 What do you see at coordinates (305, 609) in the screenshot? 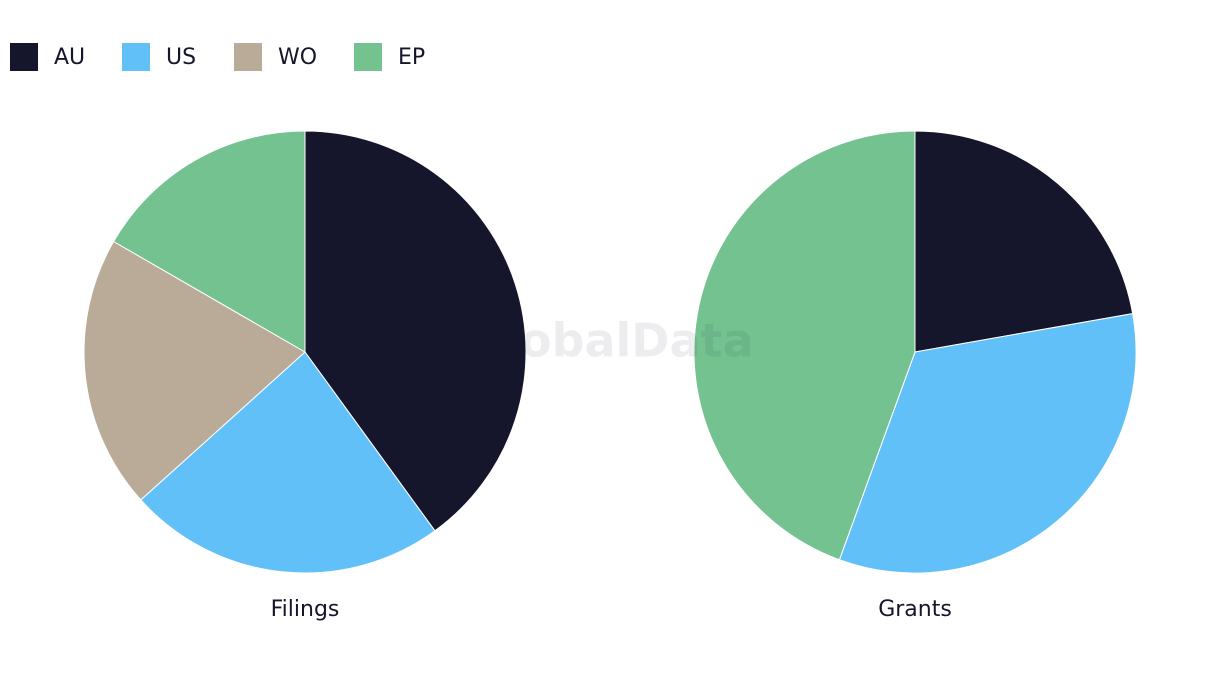
I see `chart-title: Filings` at bounding box center [305, 609].